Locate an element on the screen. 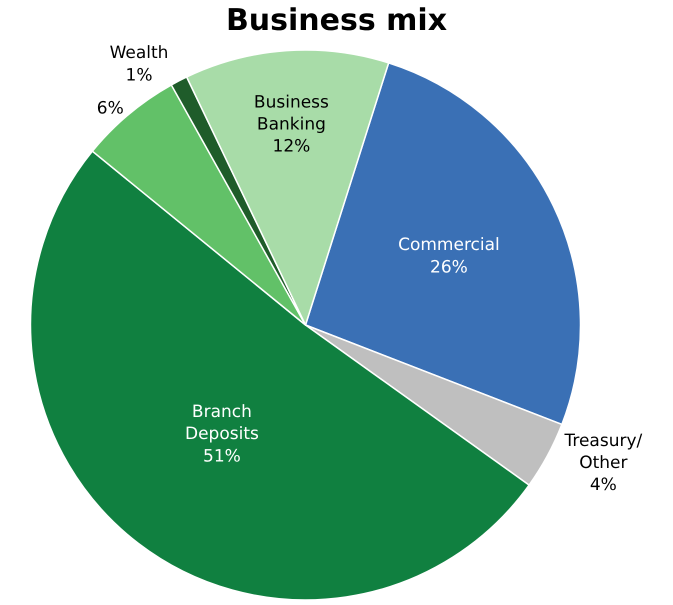  slice-label: Branch Deposits is located at coordinates (221, 423).